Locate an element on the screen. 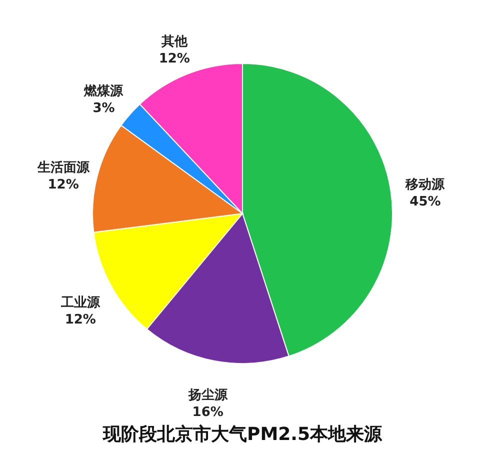 This screenshot has height=449, width=485. data-label: 3% is located at coordinates (103, 108).